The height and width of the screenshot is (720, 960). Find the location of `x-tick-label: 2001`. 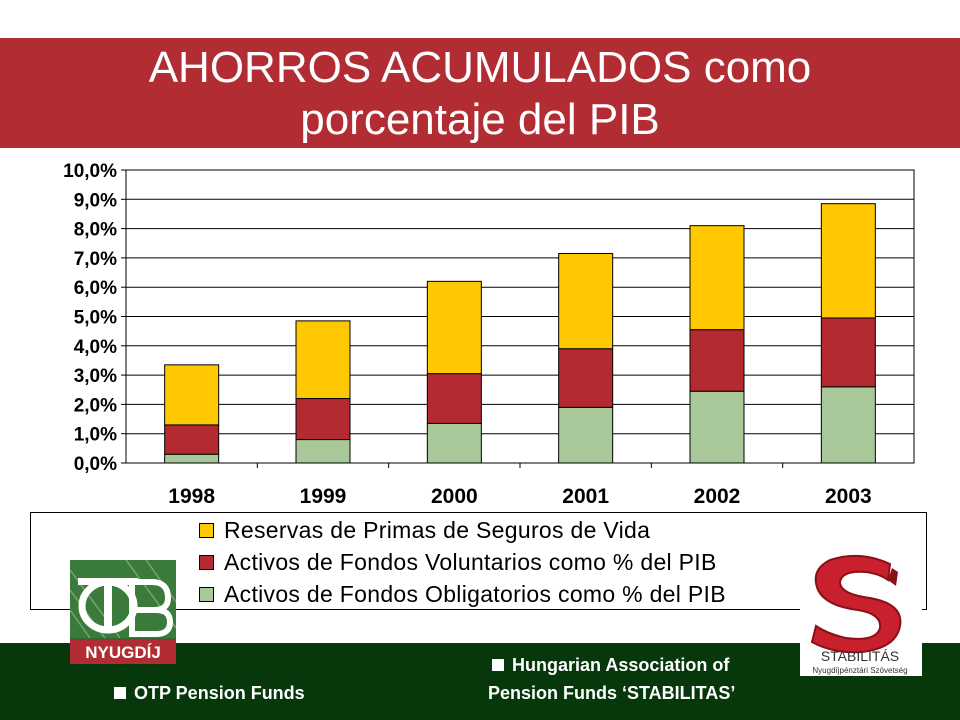

x-tick-label: 2001 is located at coordinates (585, 496).